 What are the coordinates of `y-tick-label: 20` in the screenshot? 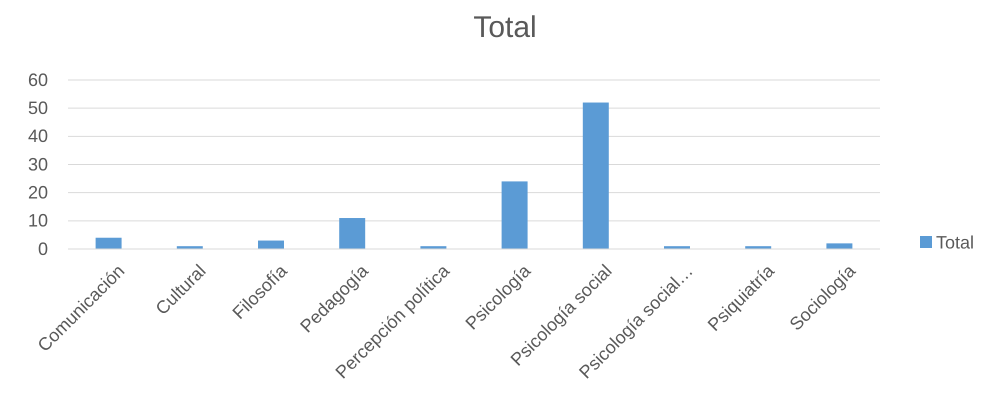 It's located at (38, 192).